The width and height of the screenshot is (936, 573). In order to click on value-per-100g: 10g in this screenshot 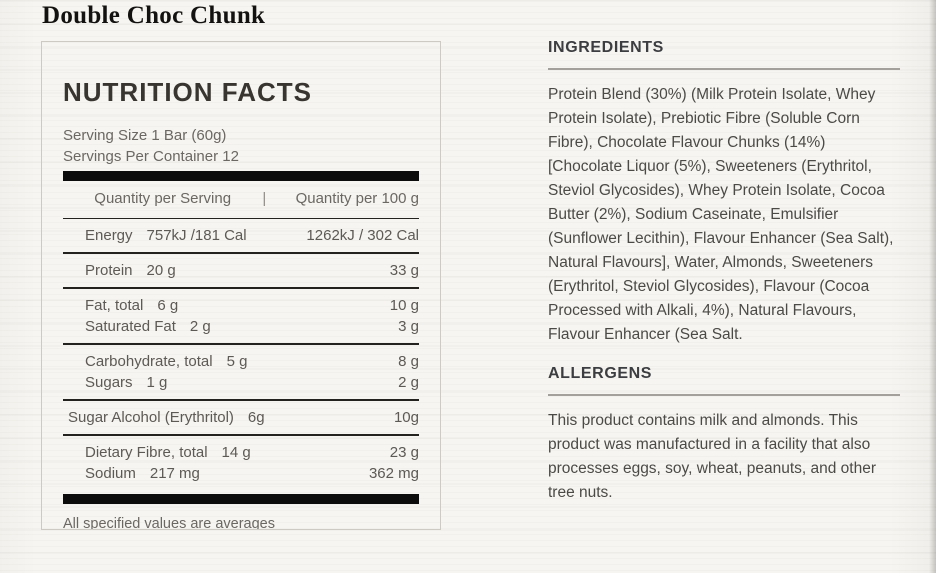, I will do `click(406, 417)`.